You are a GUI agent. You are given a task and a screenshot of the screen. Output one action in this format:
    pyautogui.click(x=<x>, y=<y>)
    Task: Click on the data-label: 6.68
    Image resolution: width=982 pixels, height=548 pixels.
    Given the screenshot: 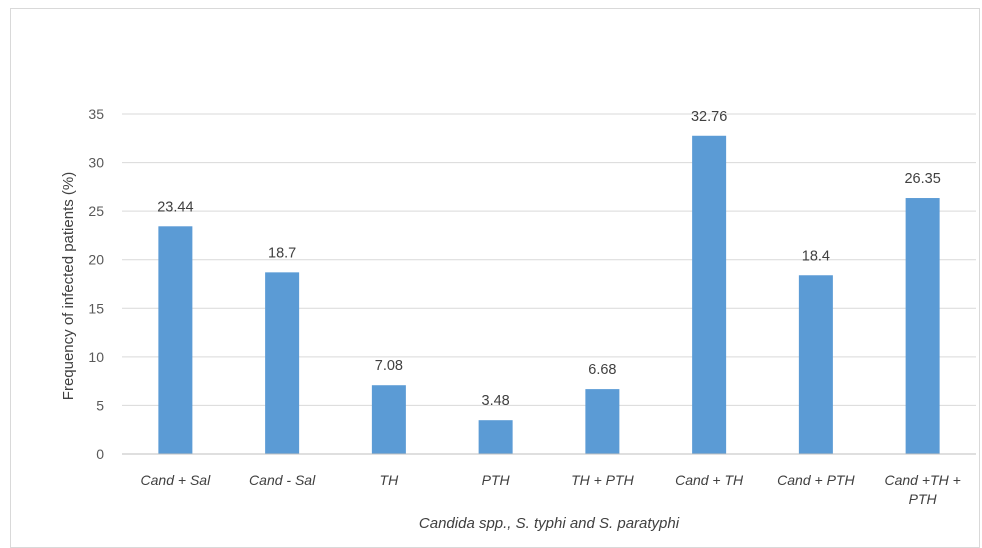 What is the action you would take?
    pyautogui.click(x=602, y=370)
    